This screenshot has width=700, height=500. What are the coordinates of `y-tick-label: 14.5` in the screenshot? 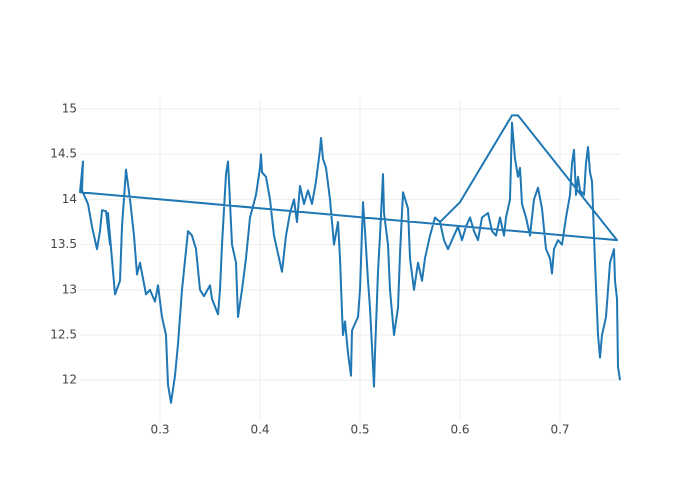 It's located at (63, 154).